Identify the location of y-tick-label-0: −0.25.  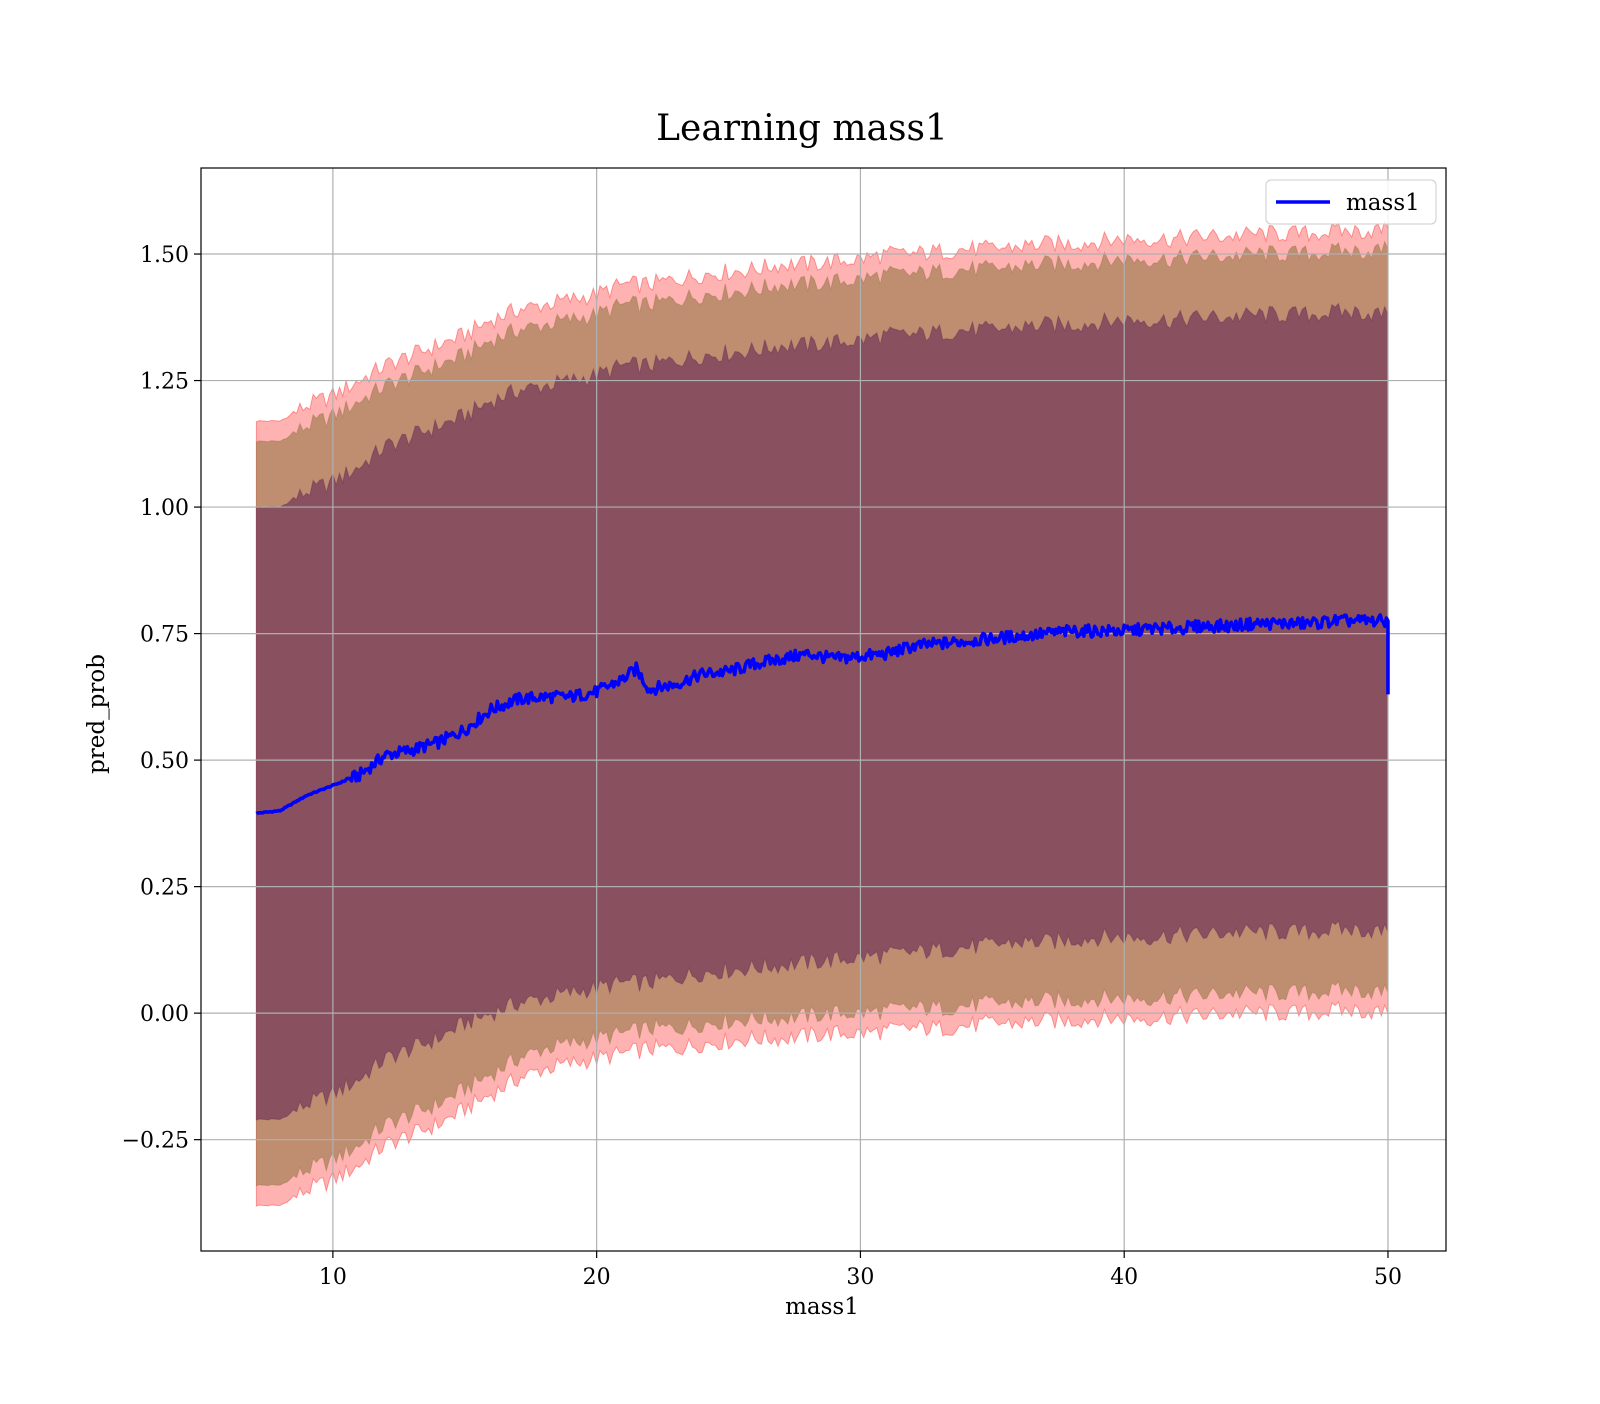
(155, 1141).